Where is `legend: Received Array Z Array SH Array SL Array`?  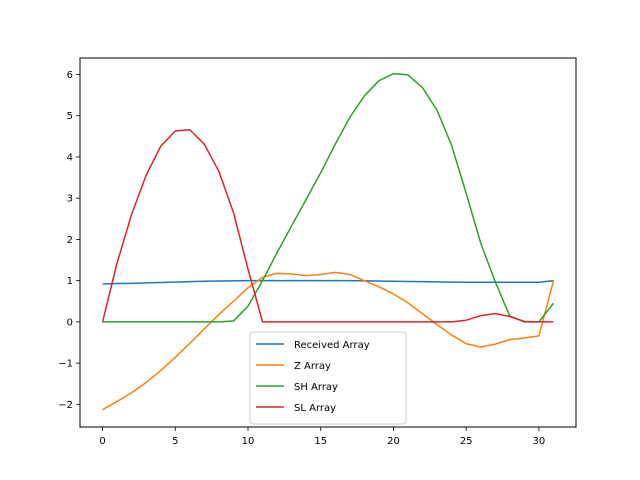 legend: Received Array Z Array SH Array SL Array is located at coordinates (328, 378).